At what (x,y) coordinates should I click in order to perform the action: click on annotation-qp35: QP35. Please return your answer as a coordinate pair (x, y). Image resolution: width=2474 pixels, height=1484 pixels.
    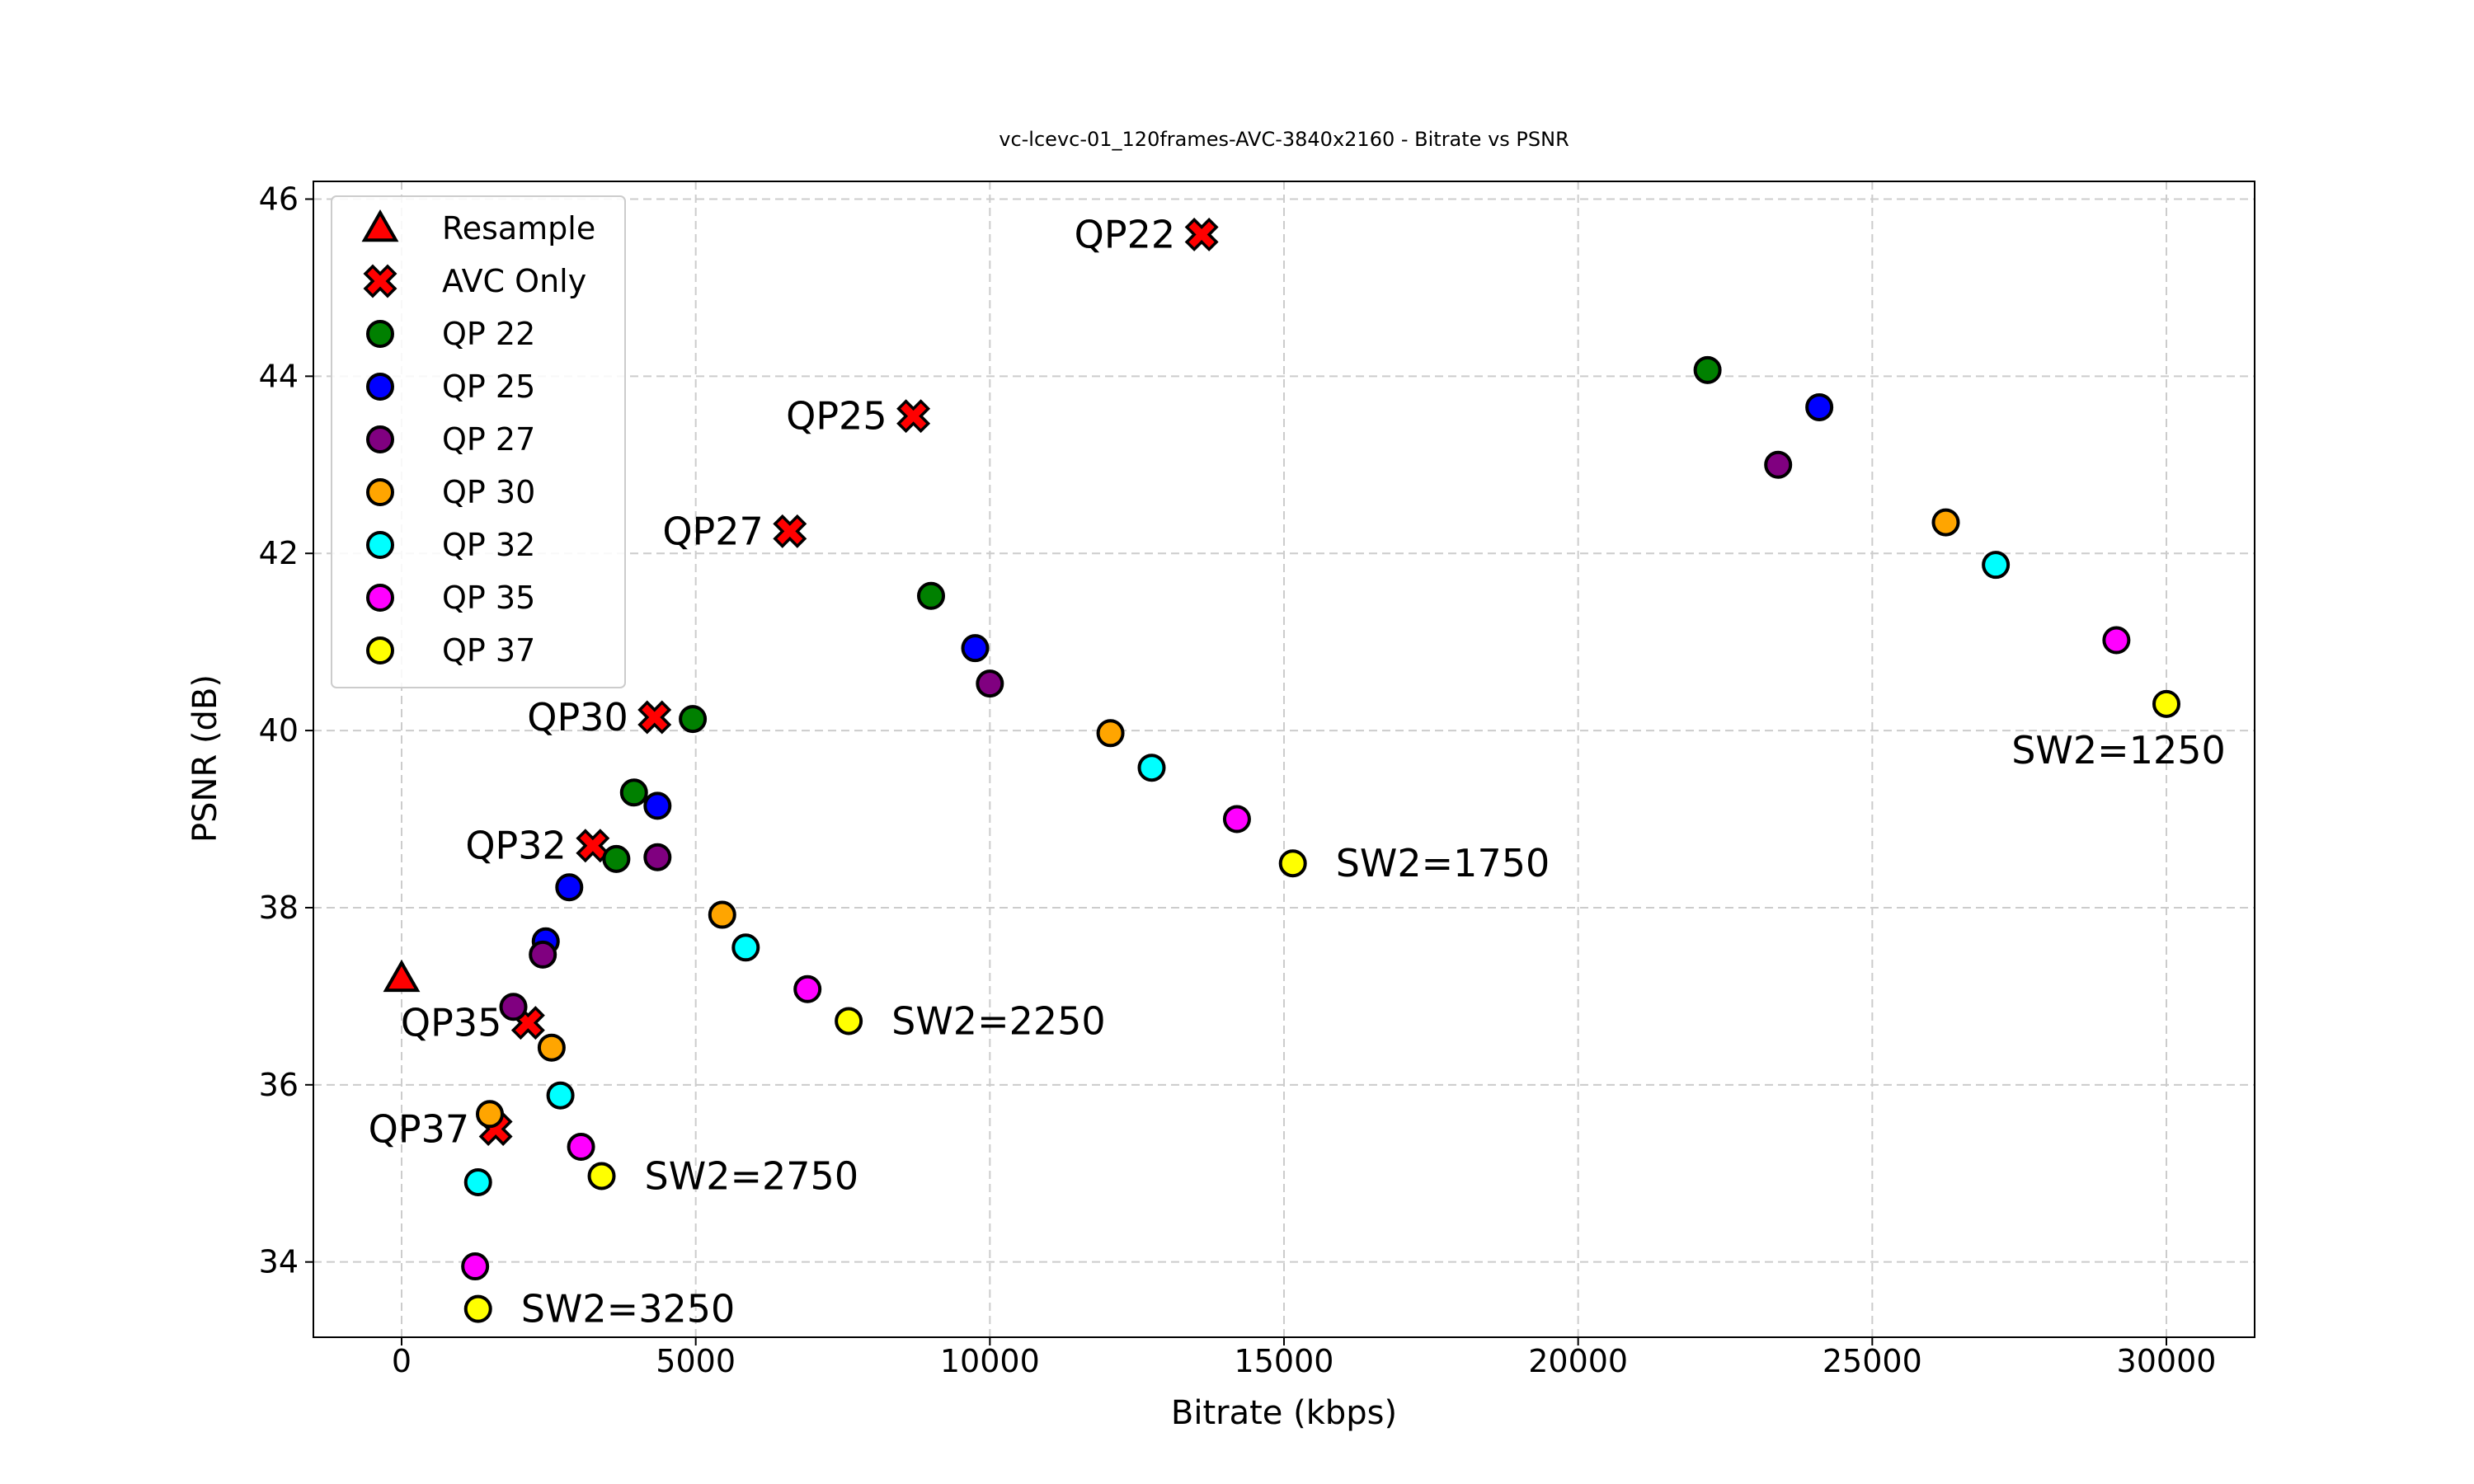
    Looking at the image, I should click on (451, 1023).